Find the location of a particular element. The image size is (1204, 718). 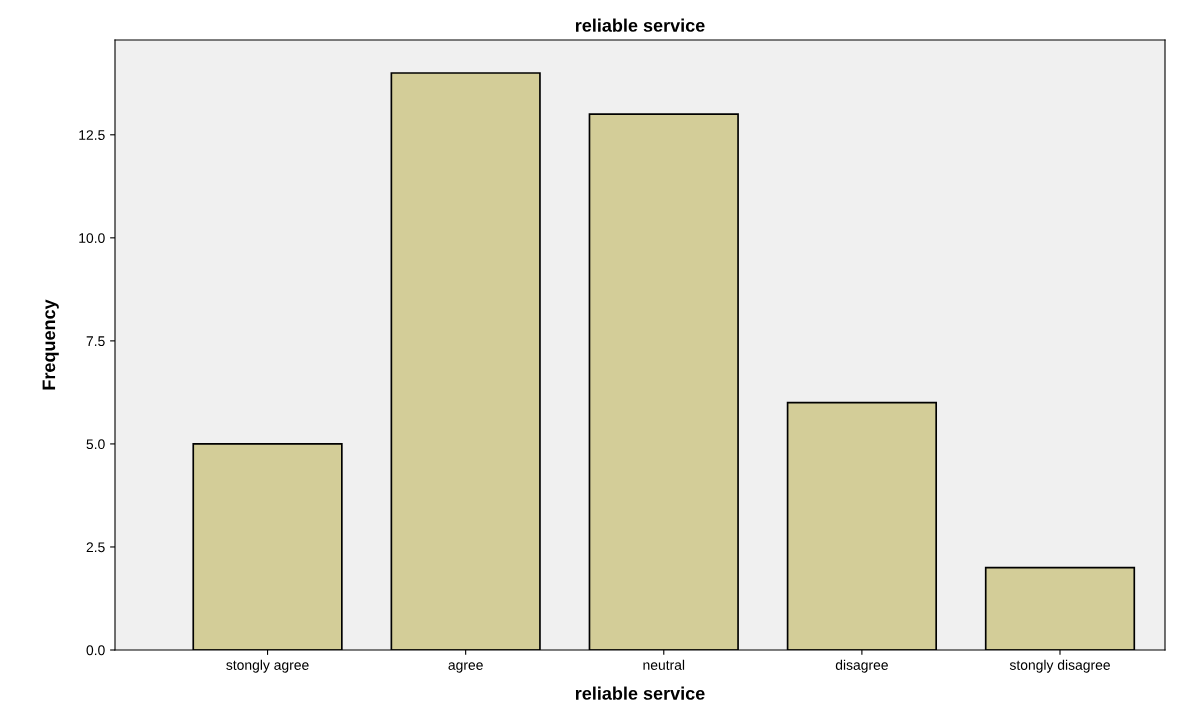

y-tick-label: 12.5 is located at coordinates (92, 135).